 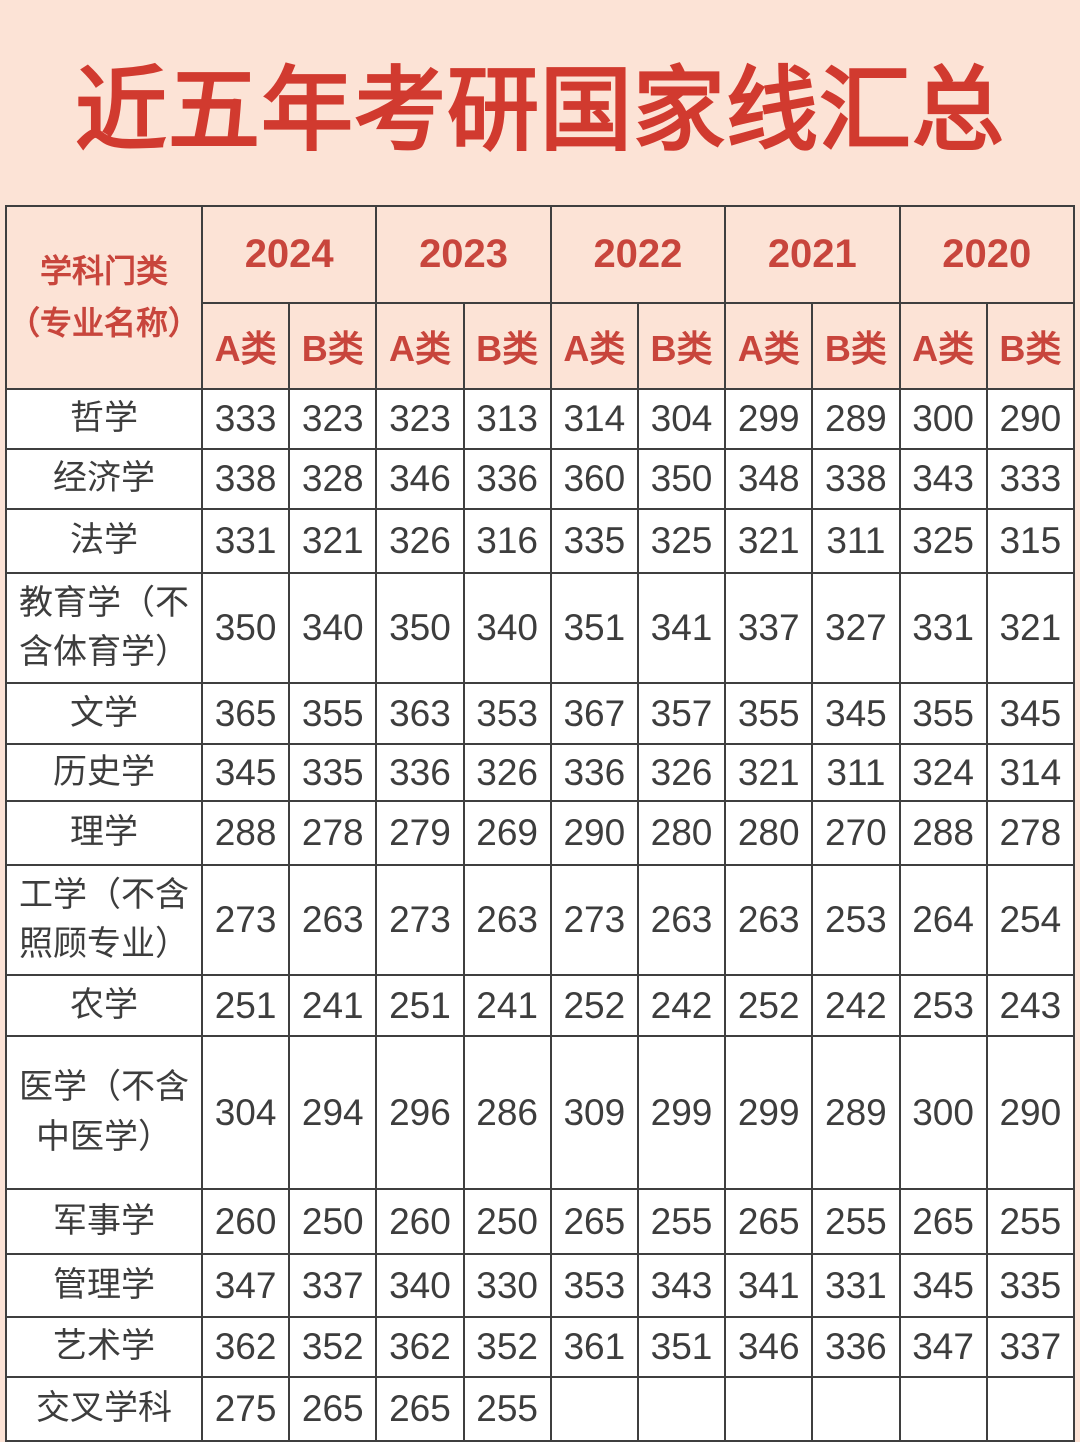 I want to click on score-cell: 250, so click(x=333, y=1221).